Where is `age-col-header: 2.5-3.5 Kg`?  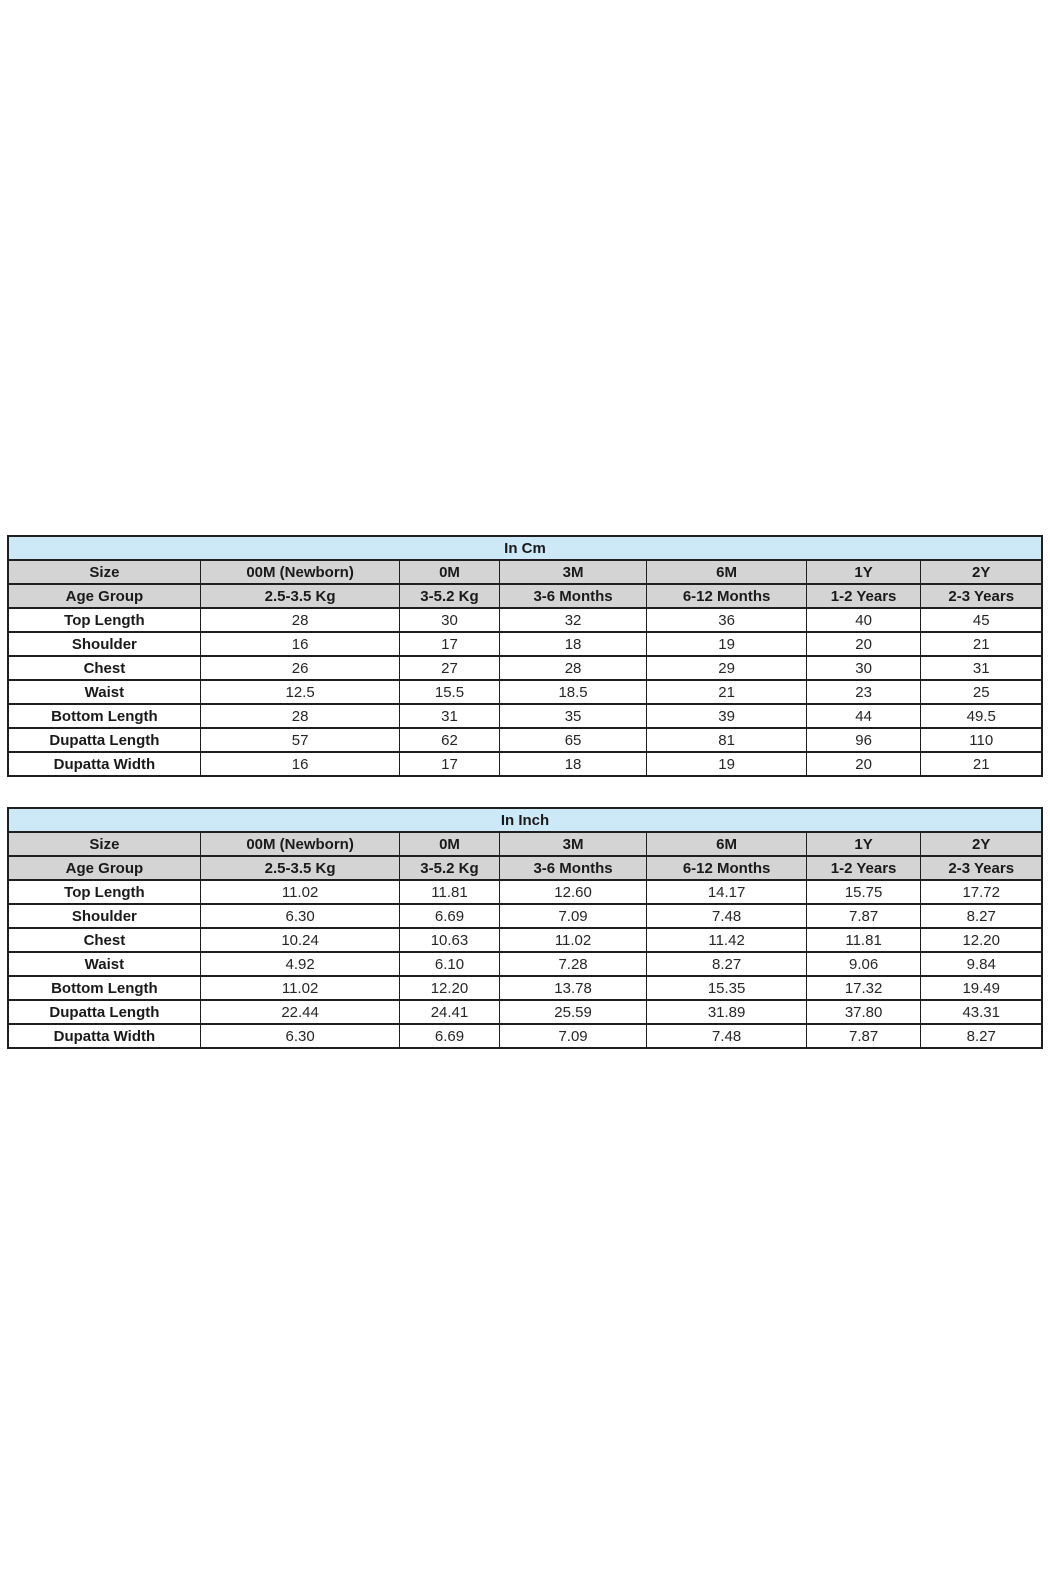 age-col-header: 2.5-3.5 Kg is located at coordinates (300, 596).